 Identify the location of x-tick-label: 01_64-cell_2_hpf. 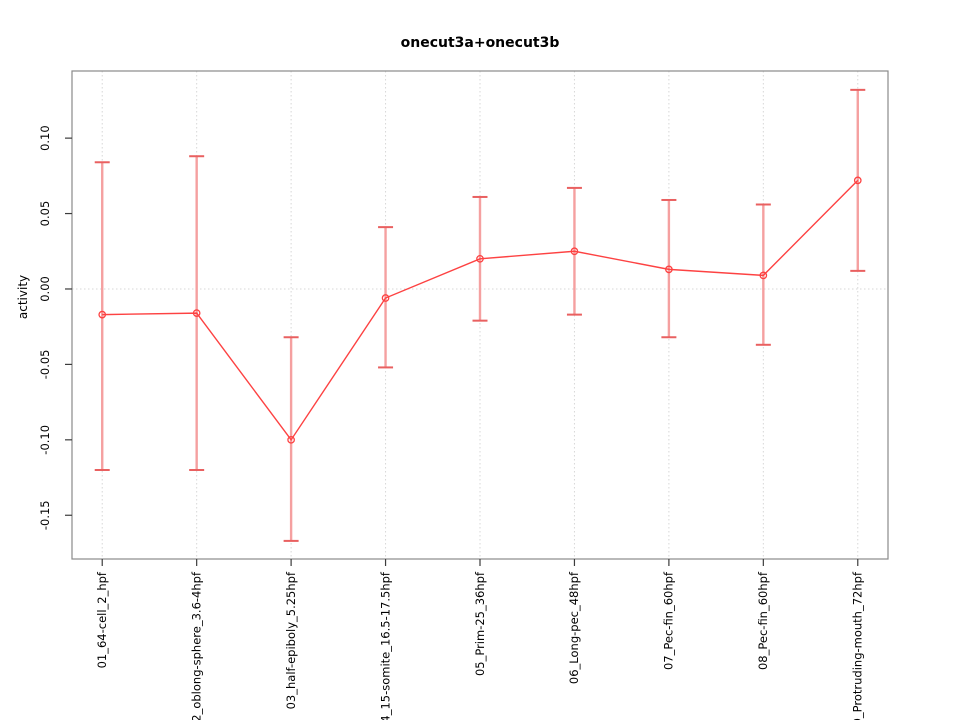
(102, 619).